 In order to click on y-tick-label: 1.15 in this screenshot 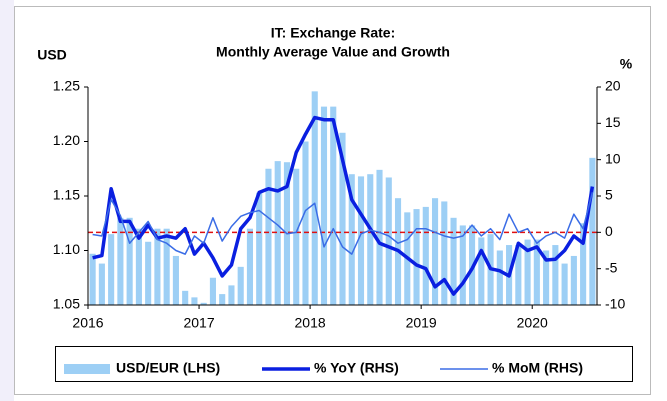, I will do `click(66, 195)`.